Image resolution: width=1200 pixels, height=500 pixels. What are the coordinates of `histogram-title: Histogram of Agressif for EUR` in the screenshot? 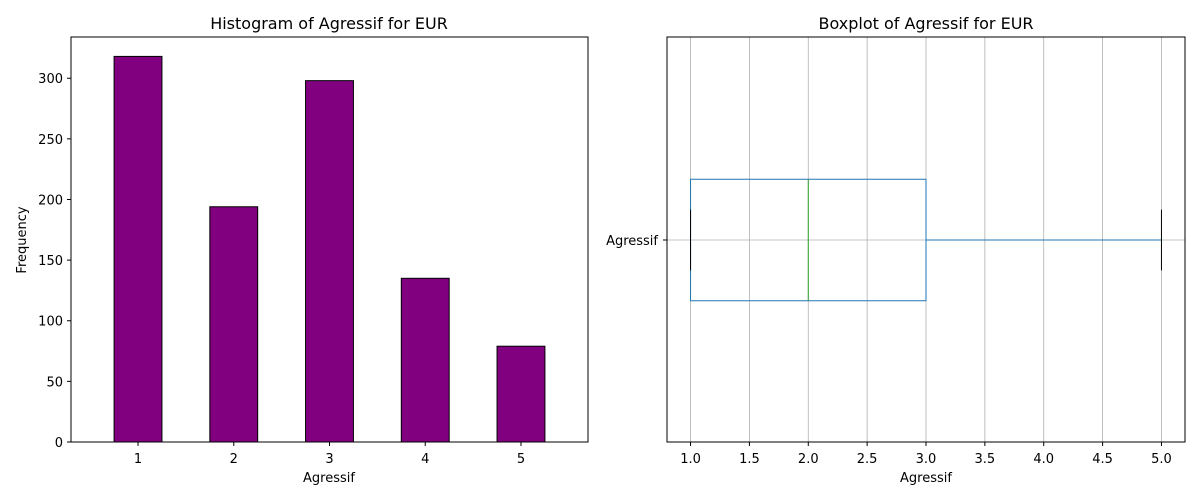 It's located at (329, 23).